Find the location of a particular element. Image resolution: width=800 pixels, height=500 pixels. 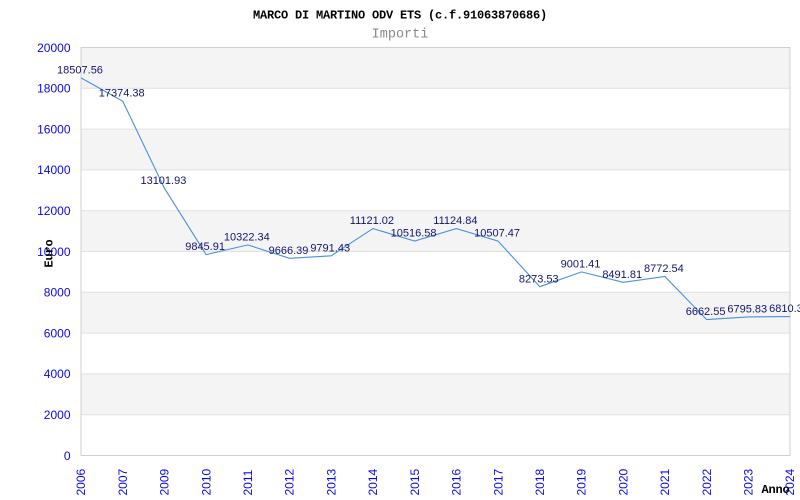

svg-text: 11124.84 is located at coordinates (455, 221).